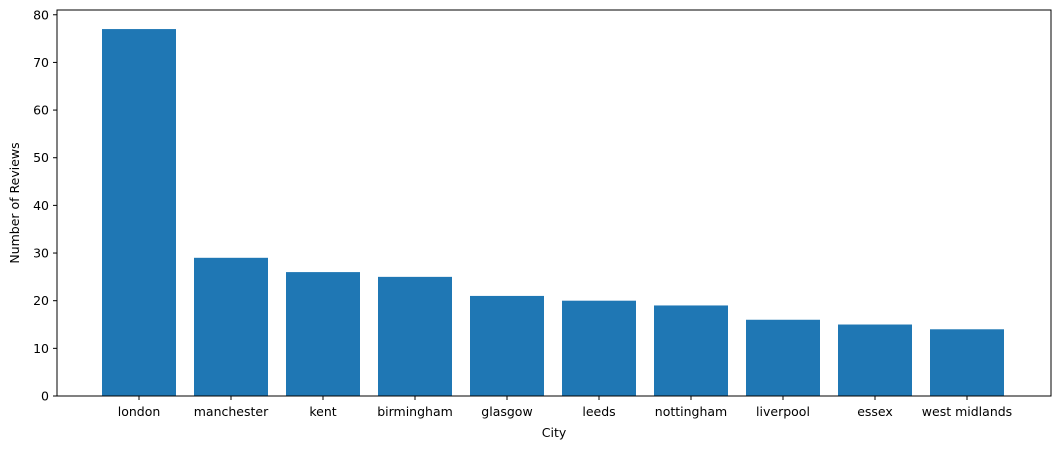 The image size is (1059, 449). I want to click on bar-glasgow, so click(507, 345).